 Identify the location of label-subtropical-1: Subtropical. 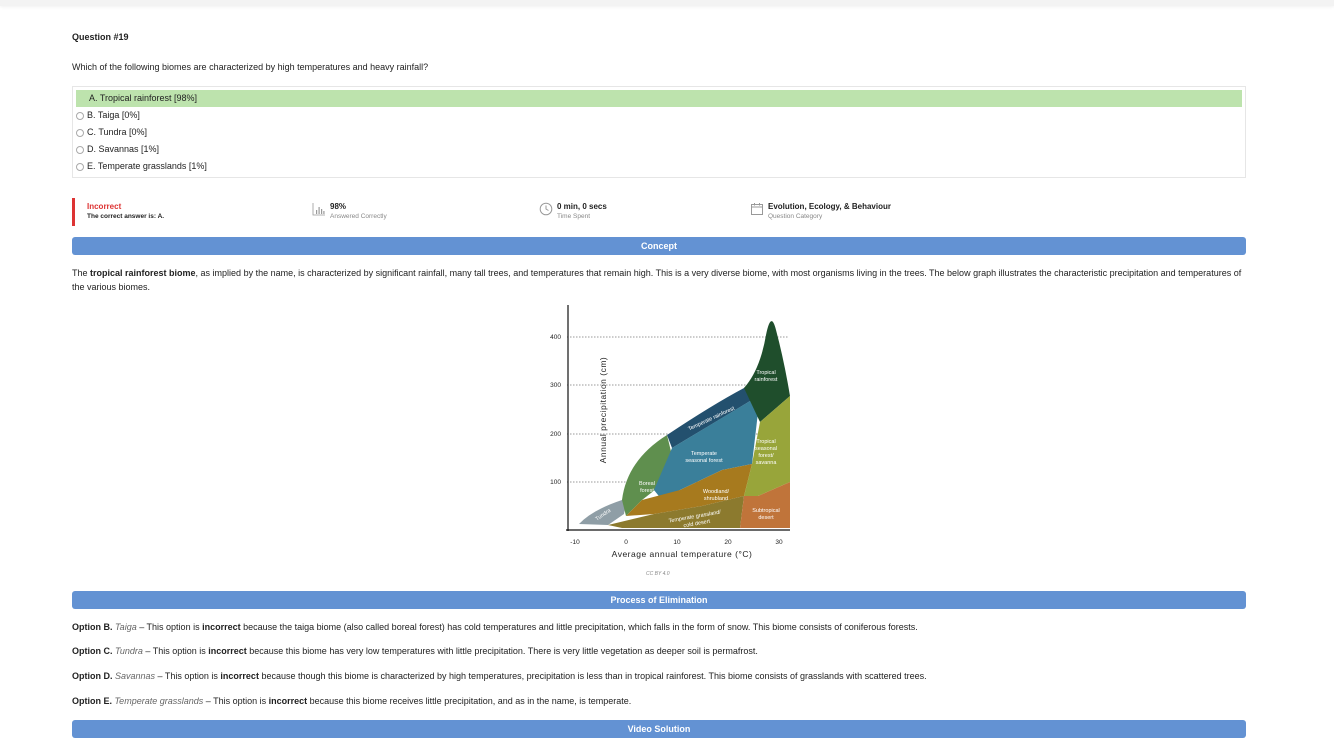
(766, 511).